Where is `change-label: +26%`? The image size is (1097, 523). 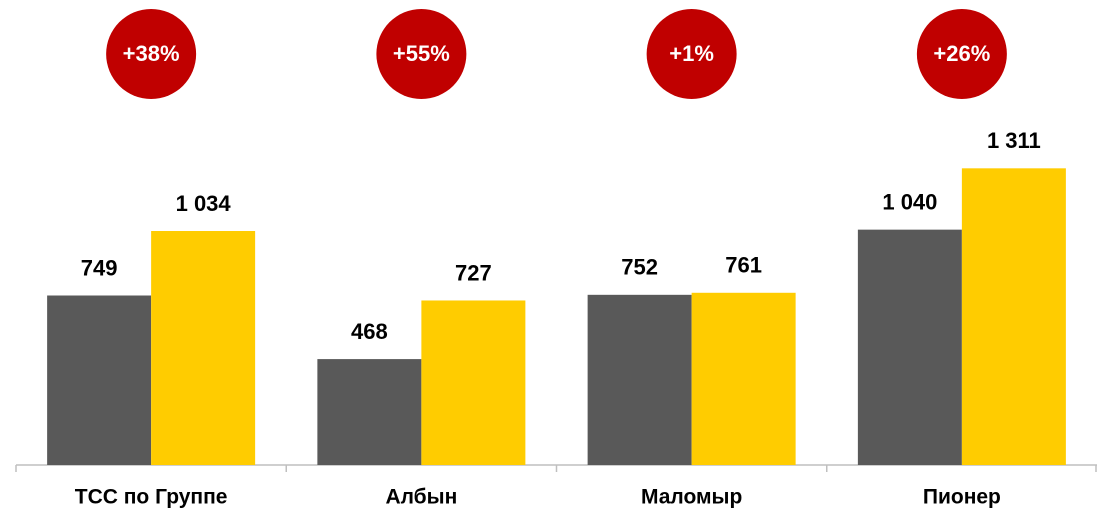
change-label: +26% is located at coordinates (961, 53).